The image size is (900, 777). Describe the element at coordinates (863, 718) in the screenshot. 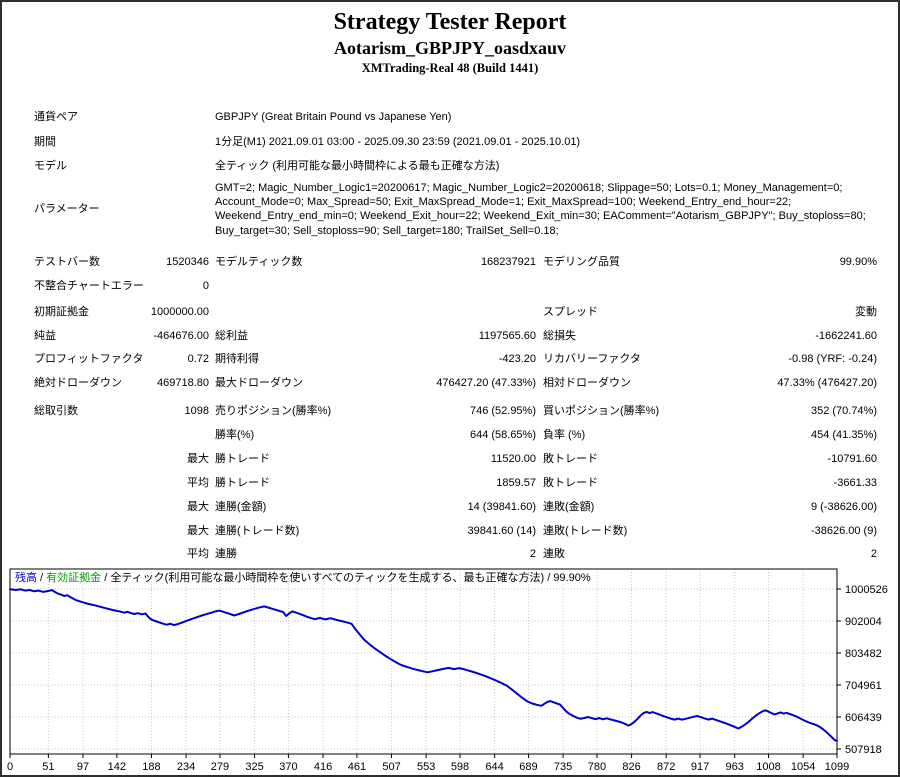

I see `y-axis-label: 606439` at that location.